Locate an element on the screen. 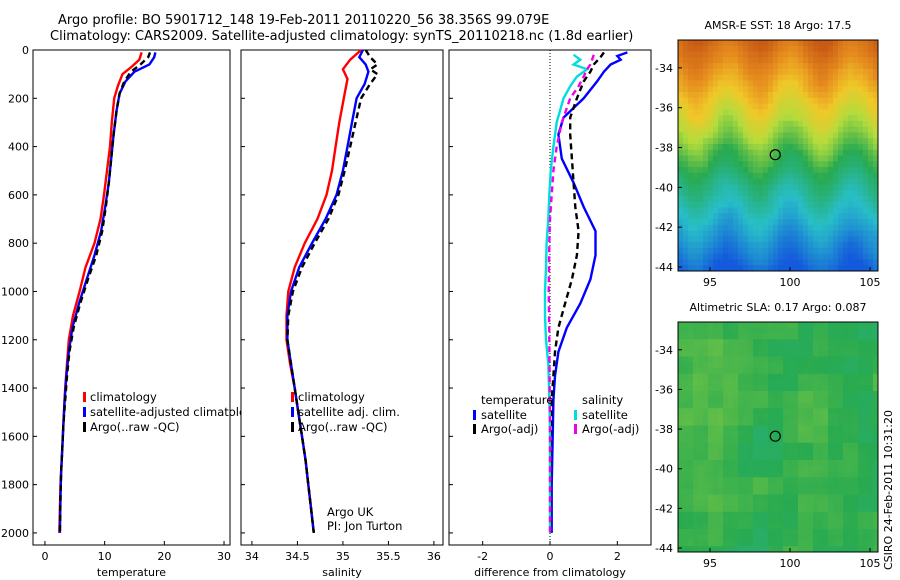  sla-lat-label: -44 is located at coordinates (664, 548).